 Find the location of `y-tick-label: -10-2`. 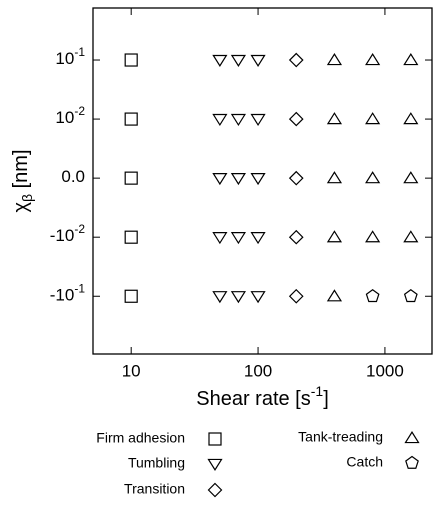

y-tick-label: -10-2 is located at coordinates (68, 233).